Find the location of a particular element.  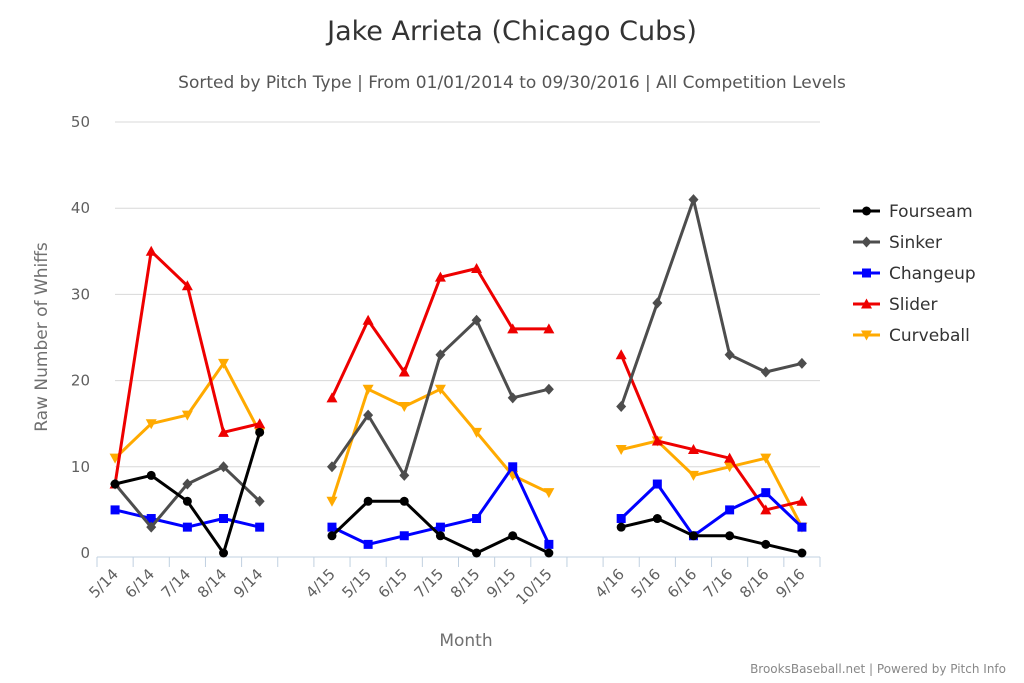

legend-item-slider: Slider is located at coordinates (895, 305).